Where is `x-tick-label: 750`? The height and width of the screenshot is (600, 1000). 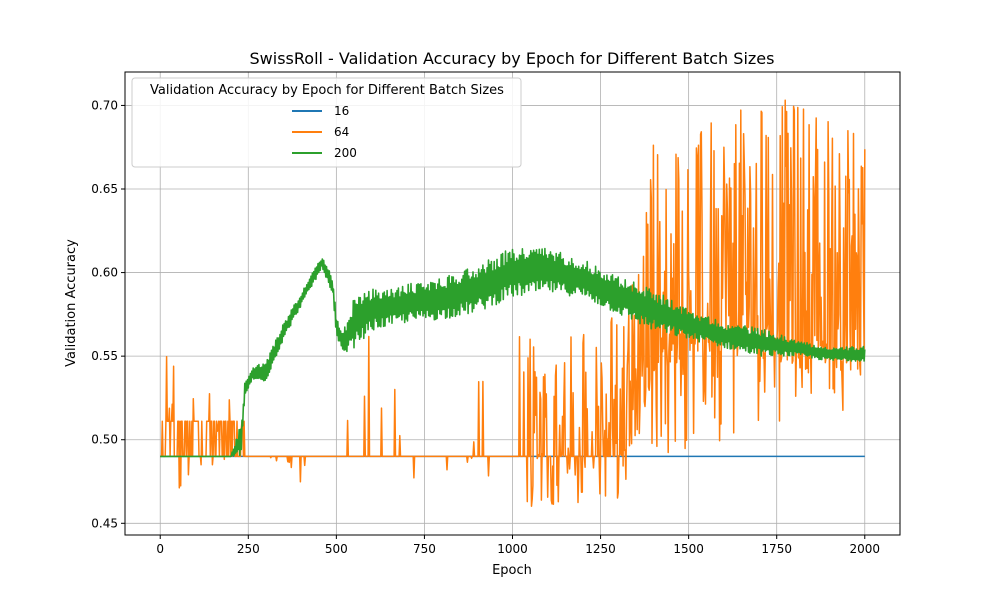 x-tick-label: 750 is located at coordinates (424, 549).